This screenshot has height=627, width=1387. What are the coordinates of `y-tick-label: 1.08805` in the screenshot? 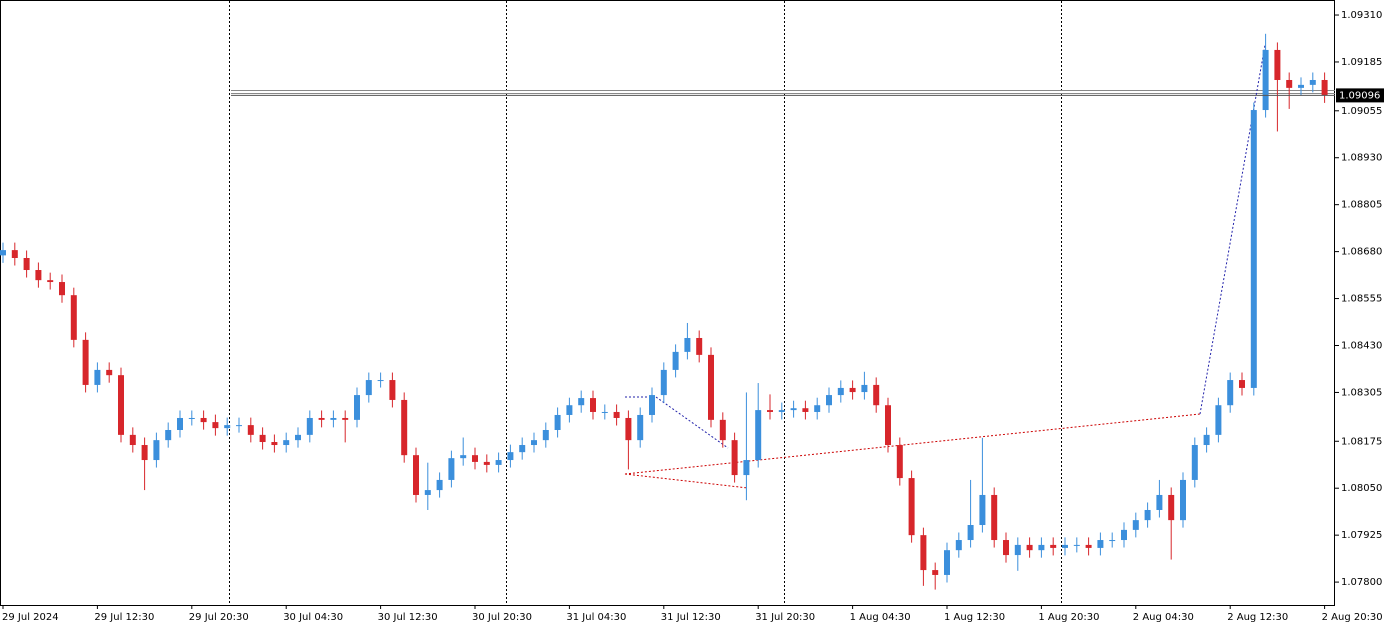 It's located at (1361, 205).